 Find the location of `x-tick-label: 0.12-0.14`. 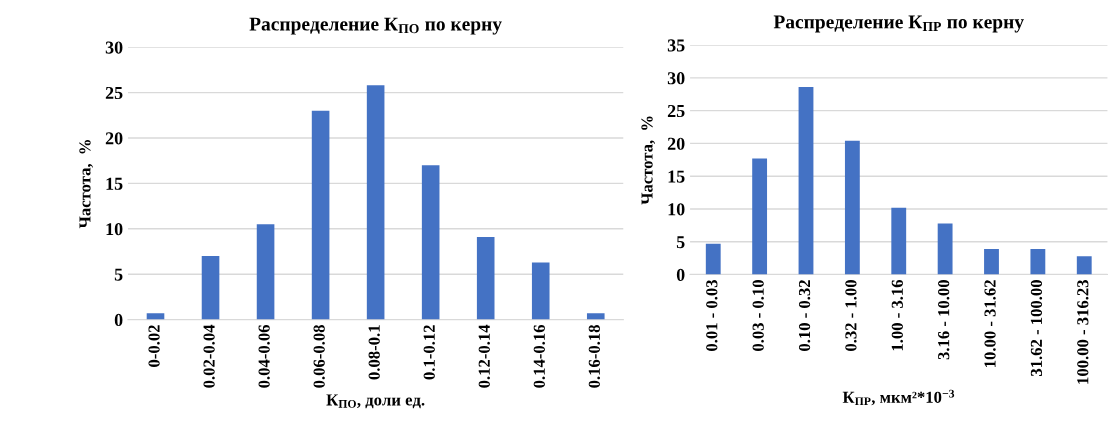

x-tick-label: 0.12-0.14 is located at coordinates (484, 356).